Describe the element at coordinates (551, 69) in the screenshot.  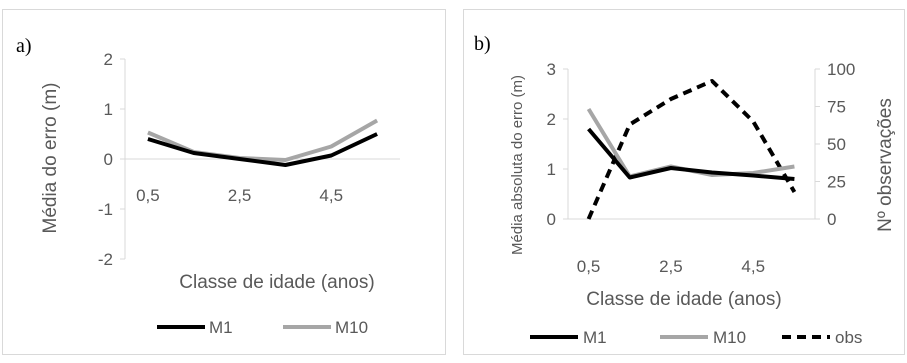
I see `panel-b-y-tick-label: 3` at that location.